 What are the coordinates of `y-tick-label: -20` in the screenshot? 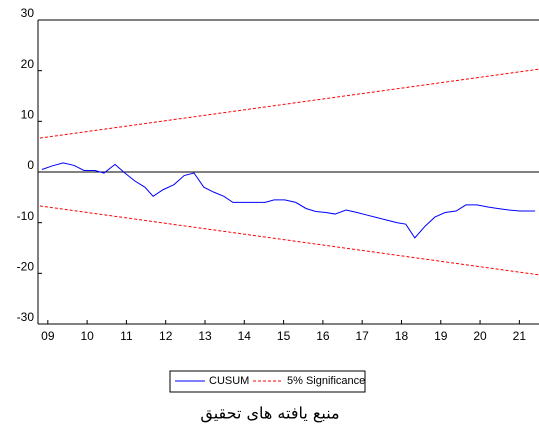 It's located at (26, 267).